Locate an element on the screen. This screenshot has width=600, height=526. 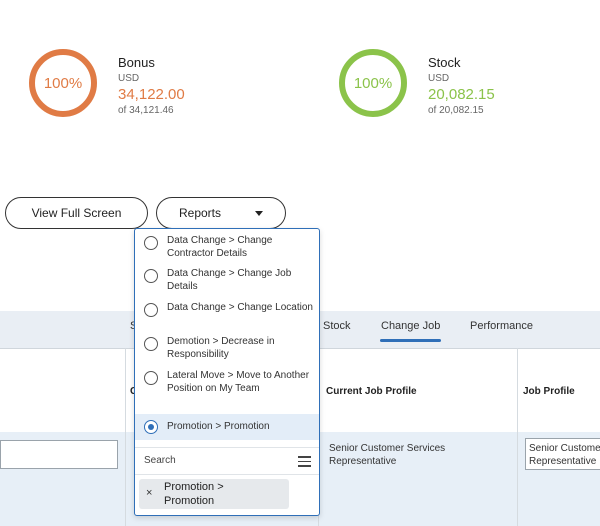
chevron-down-icon is located at coordinates (259, 213).